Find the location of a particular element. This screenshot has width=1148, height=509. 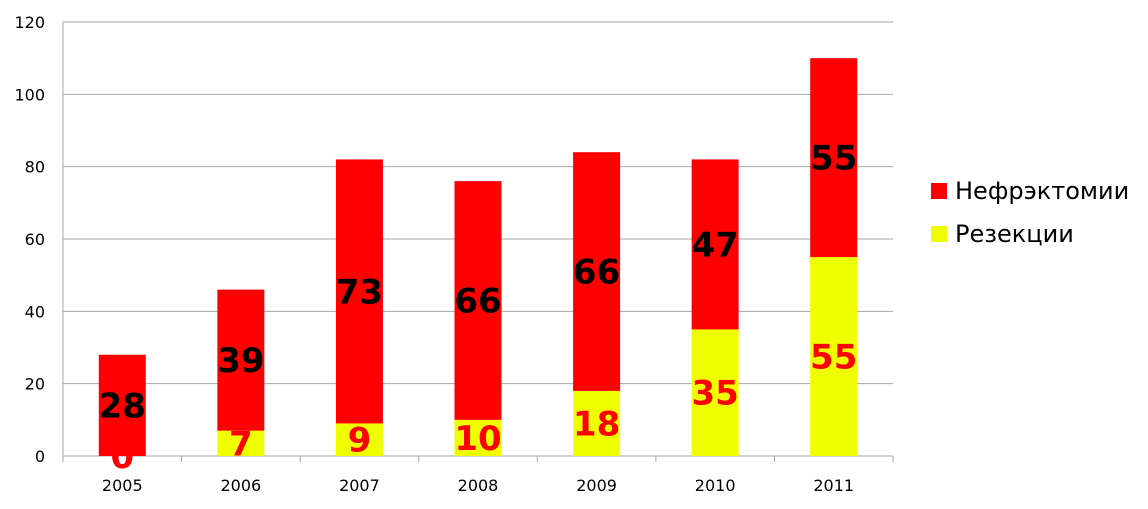

data-label-resection: 0 is located at coordinates (122, 457).